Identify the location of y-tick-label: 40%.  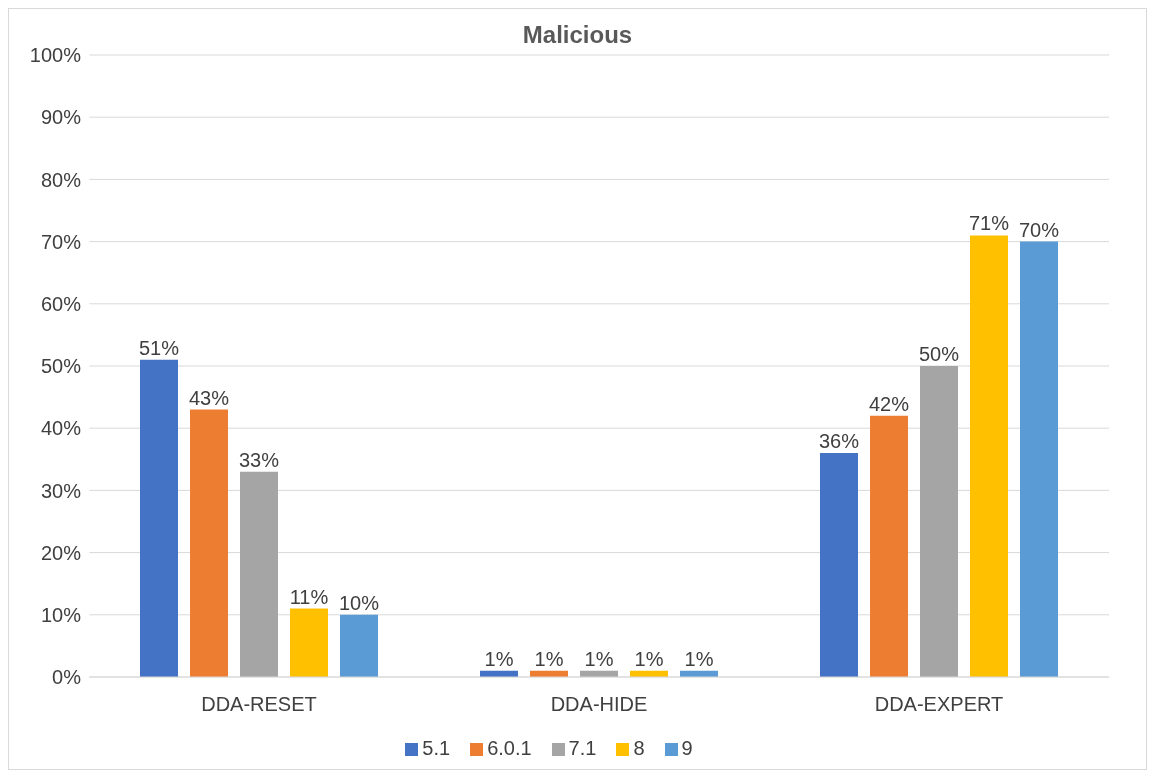
(61, 428).